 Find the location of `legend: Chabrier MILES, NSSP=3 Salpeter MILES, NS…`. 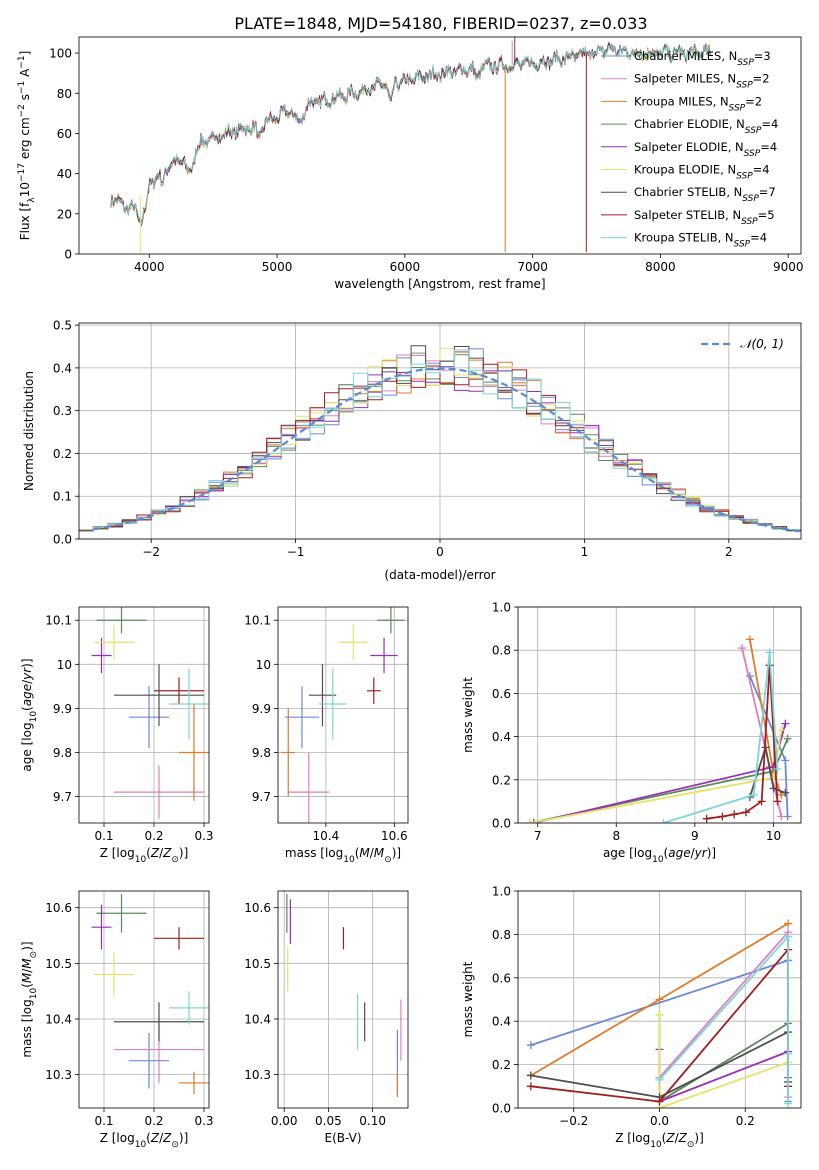

legend: Chabrier MILES, NSSP=3 Salpeter MILES, NS… is located at coordinates (689, 149).